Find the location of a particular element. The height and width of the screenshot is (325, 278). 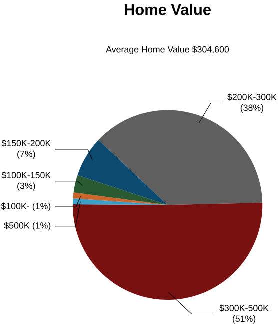

slice-label: $200K-300K is located at coordinates (252, 97).